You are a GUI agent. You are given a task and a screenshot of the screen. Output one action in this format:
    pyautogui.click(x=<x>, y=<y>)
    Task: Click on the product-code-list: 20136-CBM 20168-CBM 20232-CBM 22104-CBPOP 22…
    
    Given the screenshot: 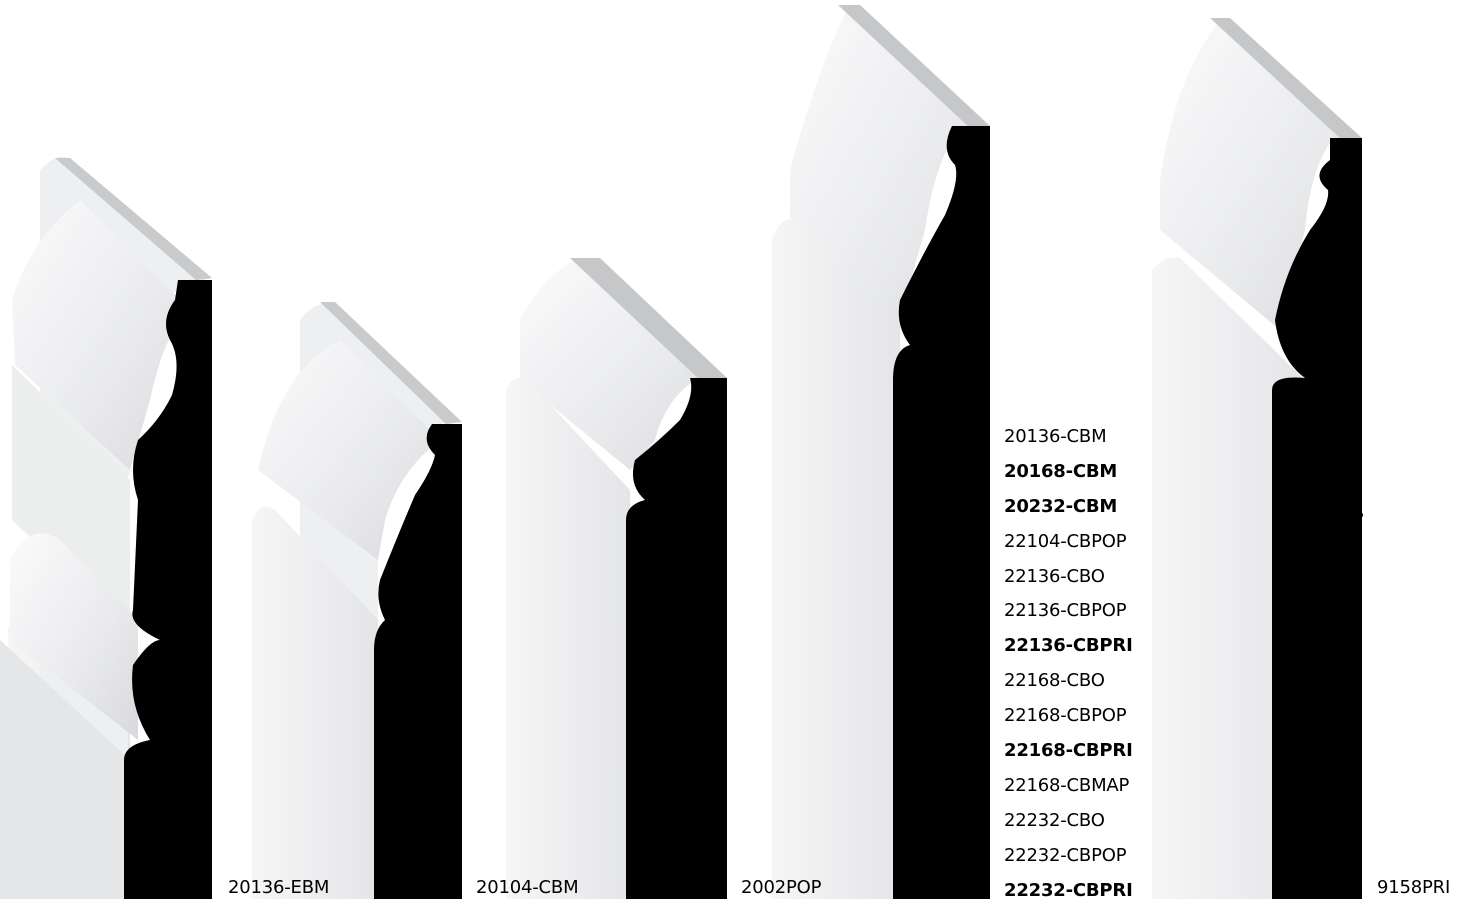 What is the action you would take?
    pyautogui.click(x=1068, y=670)
    